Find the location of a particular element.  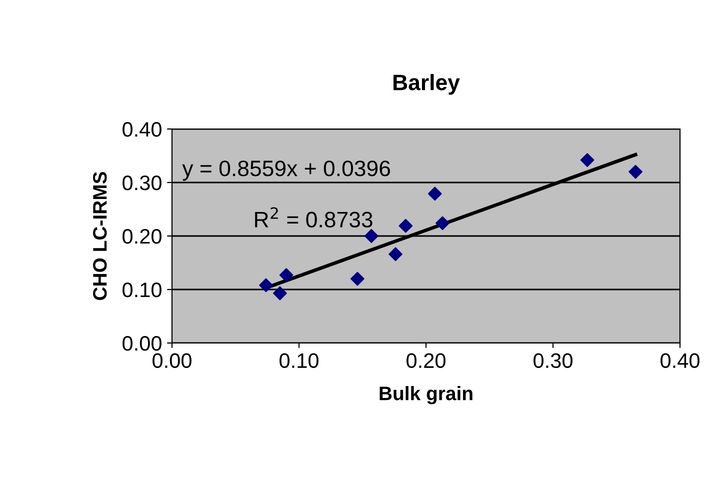

y-tick-label: 0.30 is located at coordinates (142, 183).